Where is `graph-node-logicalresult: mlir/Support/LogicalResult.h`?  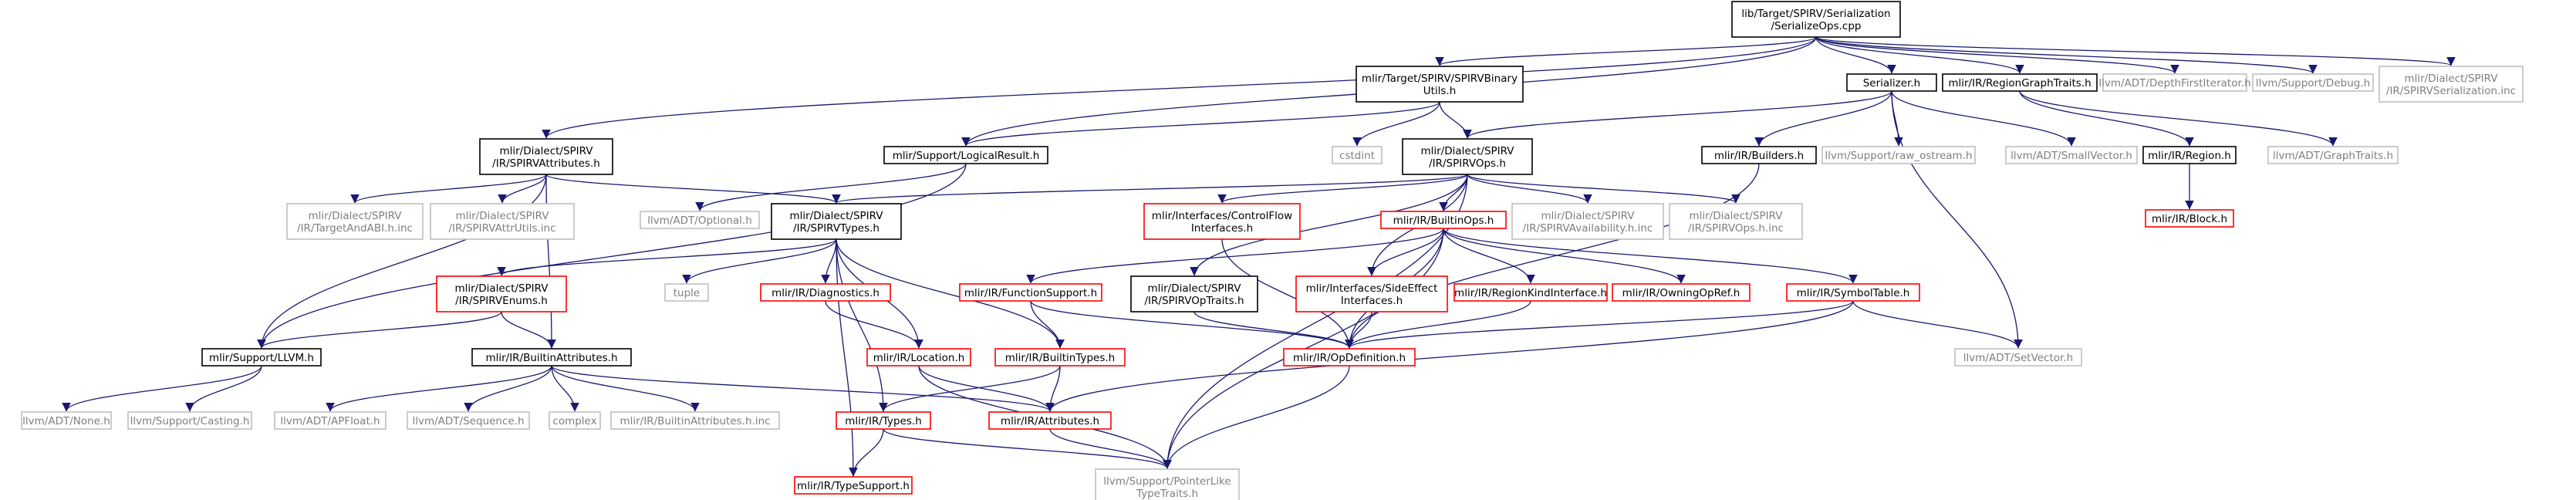 graph-node-logicalresult: mlir/Support/LogicalResult.h is located at coordinates (965, 155).